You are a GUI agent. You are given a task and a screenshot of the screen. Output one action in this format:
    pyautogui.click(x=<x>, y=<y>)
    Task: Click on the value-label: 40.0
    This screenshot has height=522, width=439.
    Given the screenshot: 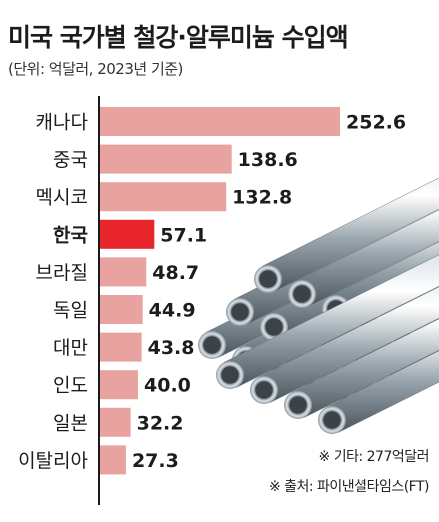 What is the action you would take?
    pyautogui.click(x=167, y=386)
    